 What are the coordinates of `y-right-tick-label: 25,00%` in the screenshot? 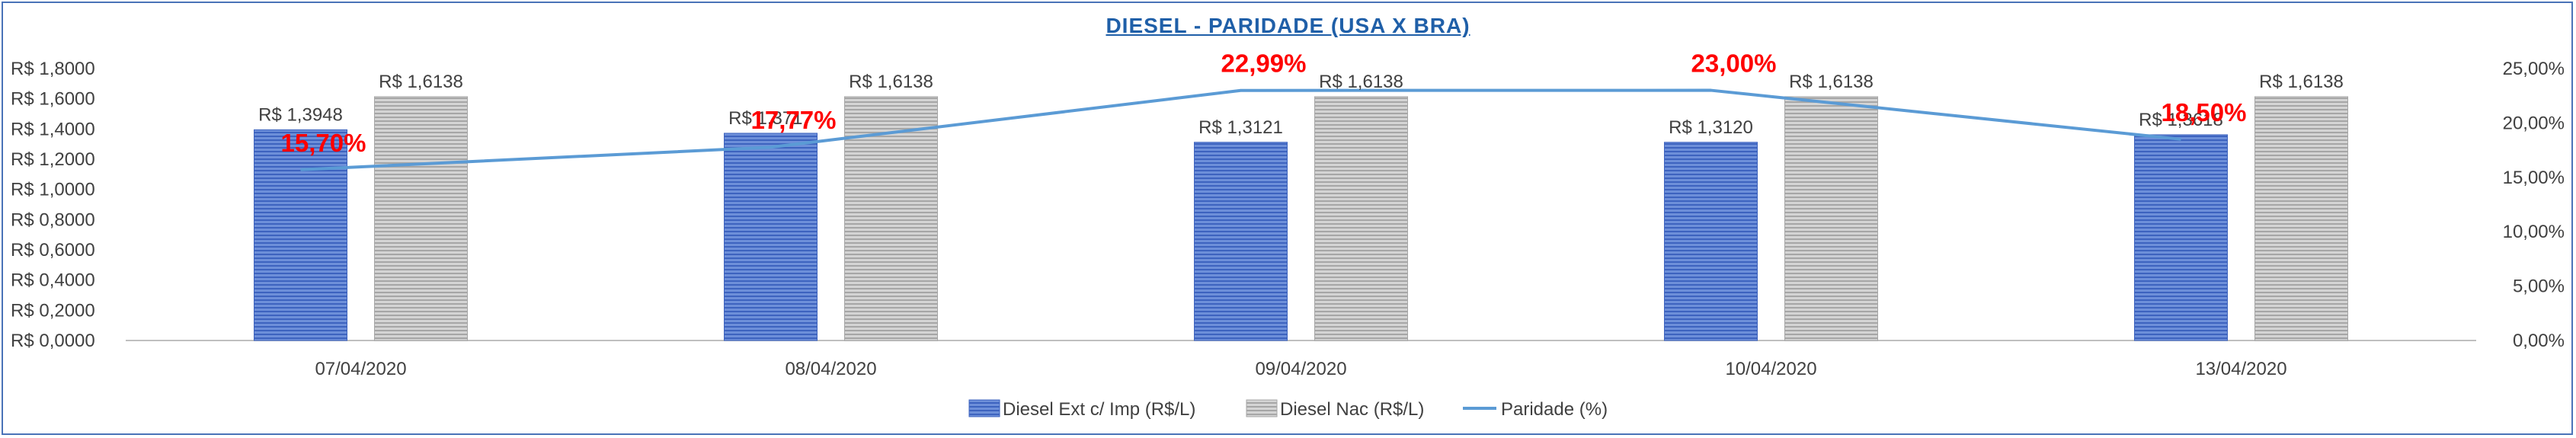 It's located at (2534, 69).